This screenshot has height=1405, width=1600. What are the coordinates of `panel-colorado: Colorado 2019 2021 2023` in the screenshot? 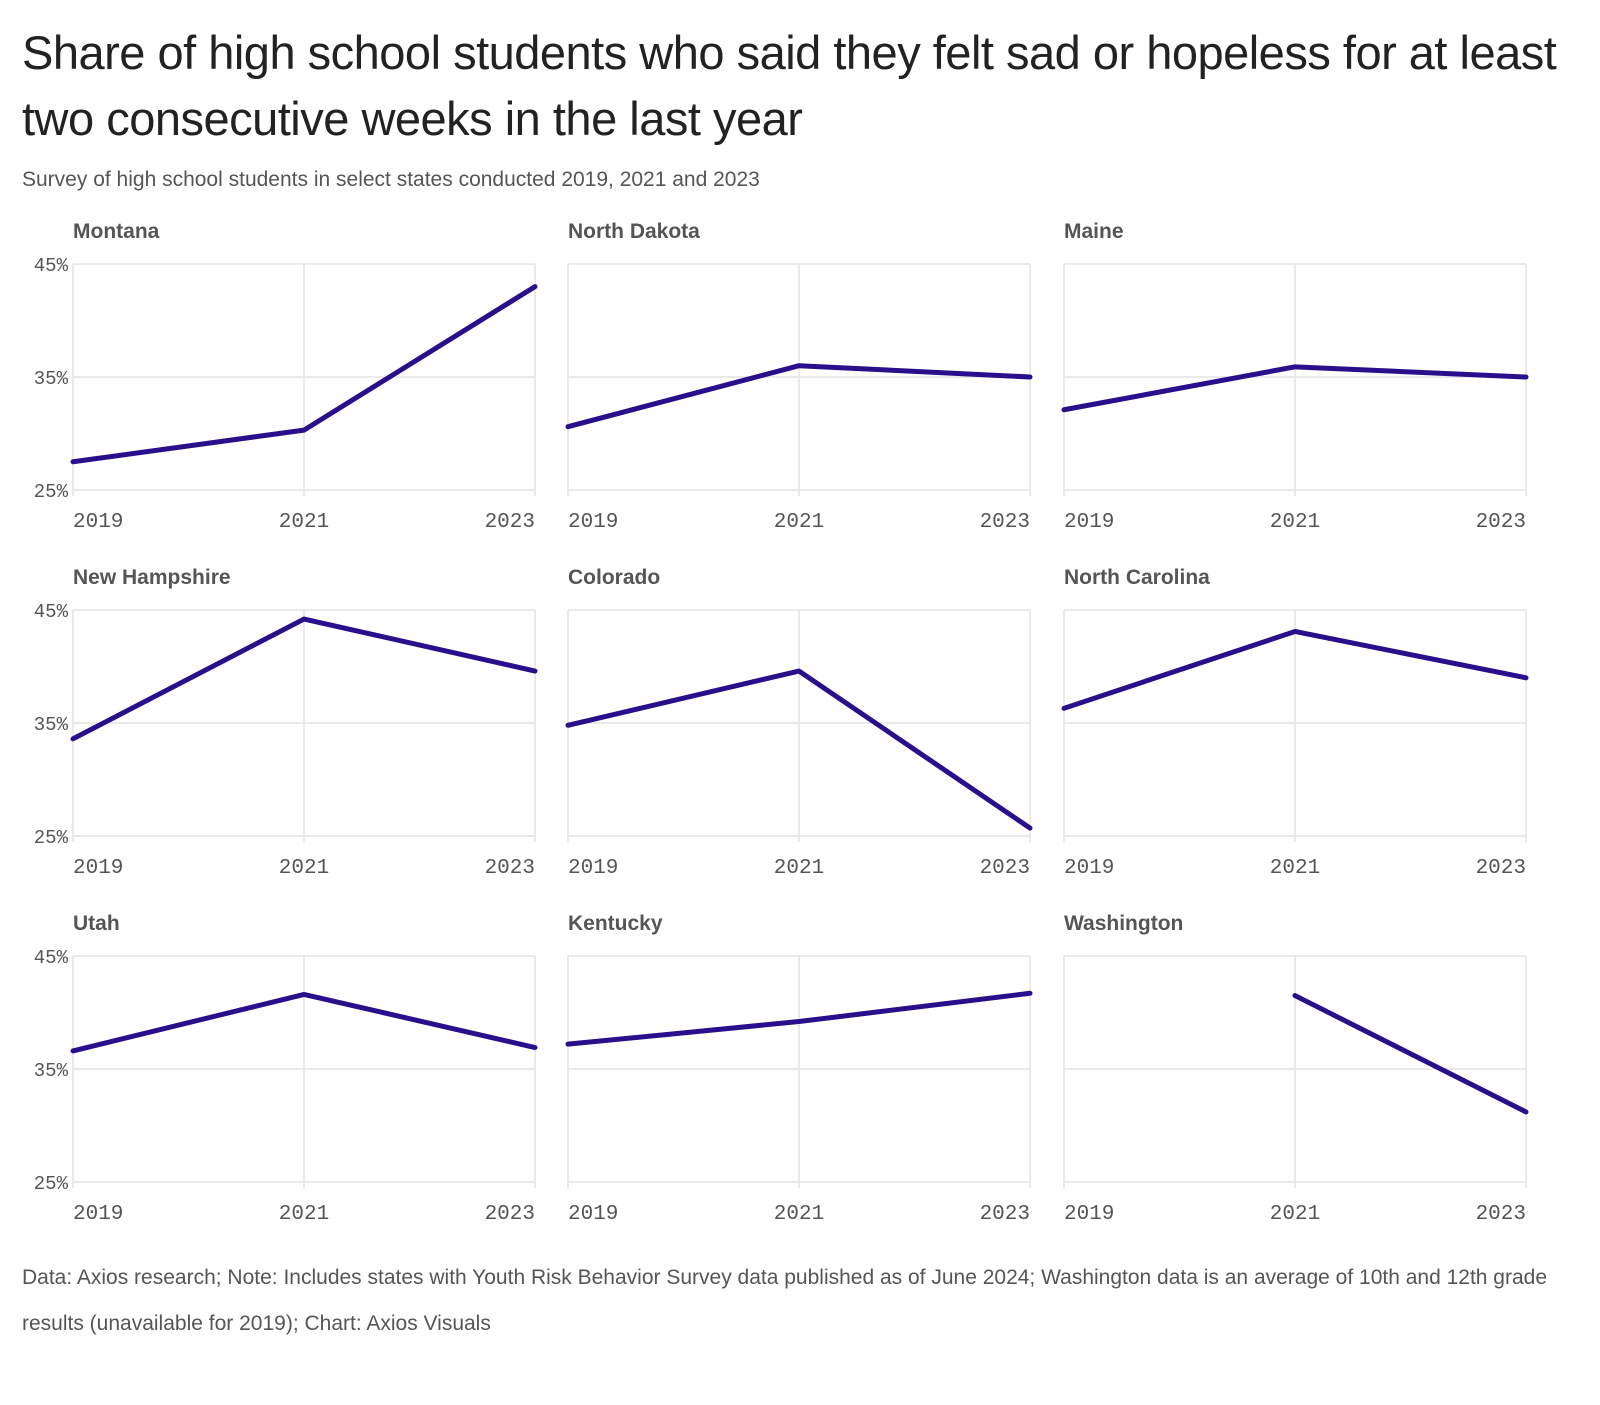 It's located at (799, 723).